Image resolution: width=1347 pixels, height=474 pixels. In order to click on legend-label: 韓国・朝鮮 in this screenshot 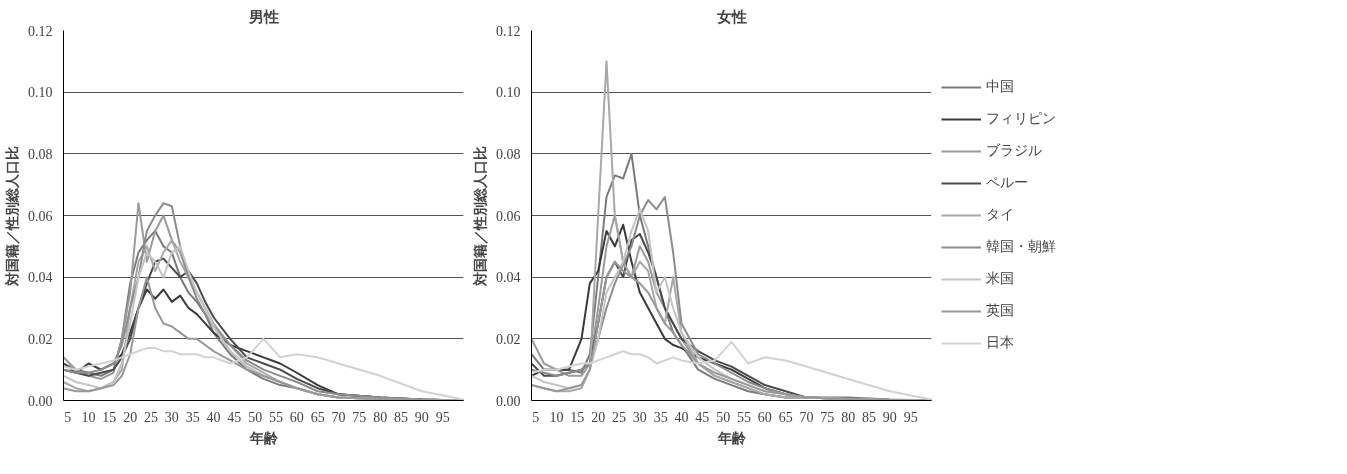, I will do `click(1021, 247)`.